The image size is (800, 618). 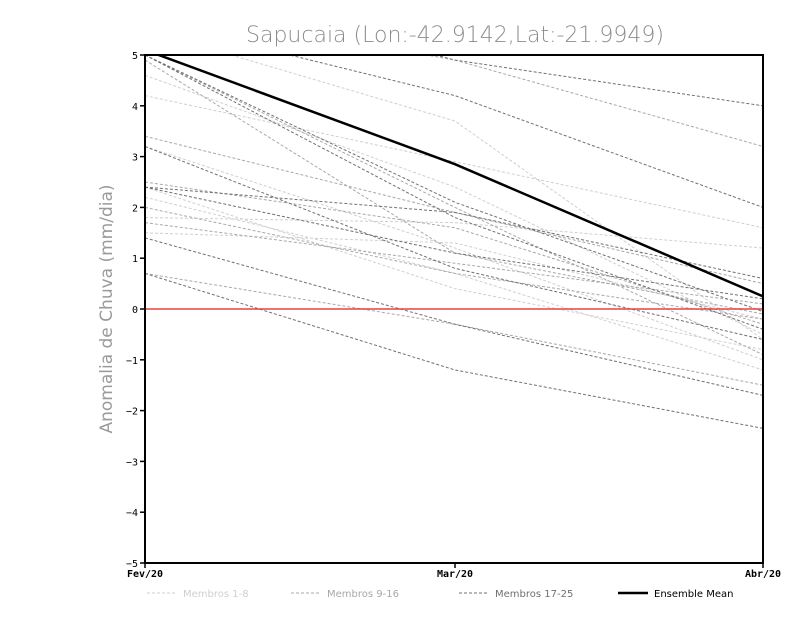 I want to click on legend-label: Membros 1-8, so click(x=216, y=594).